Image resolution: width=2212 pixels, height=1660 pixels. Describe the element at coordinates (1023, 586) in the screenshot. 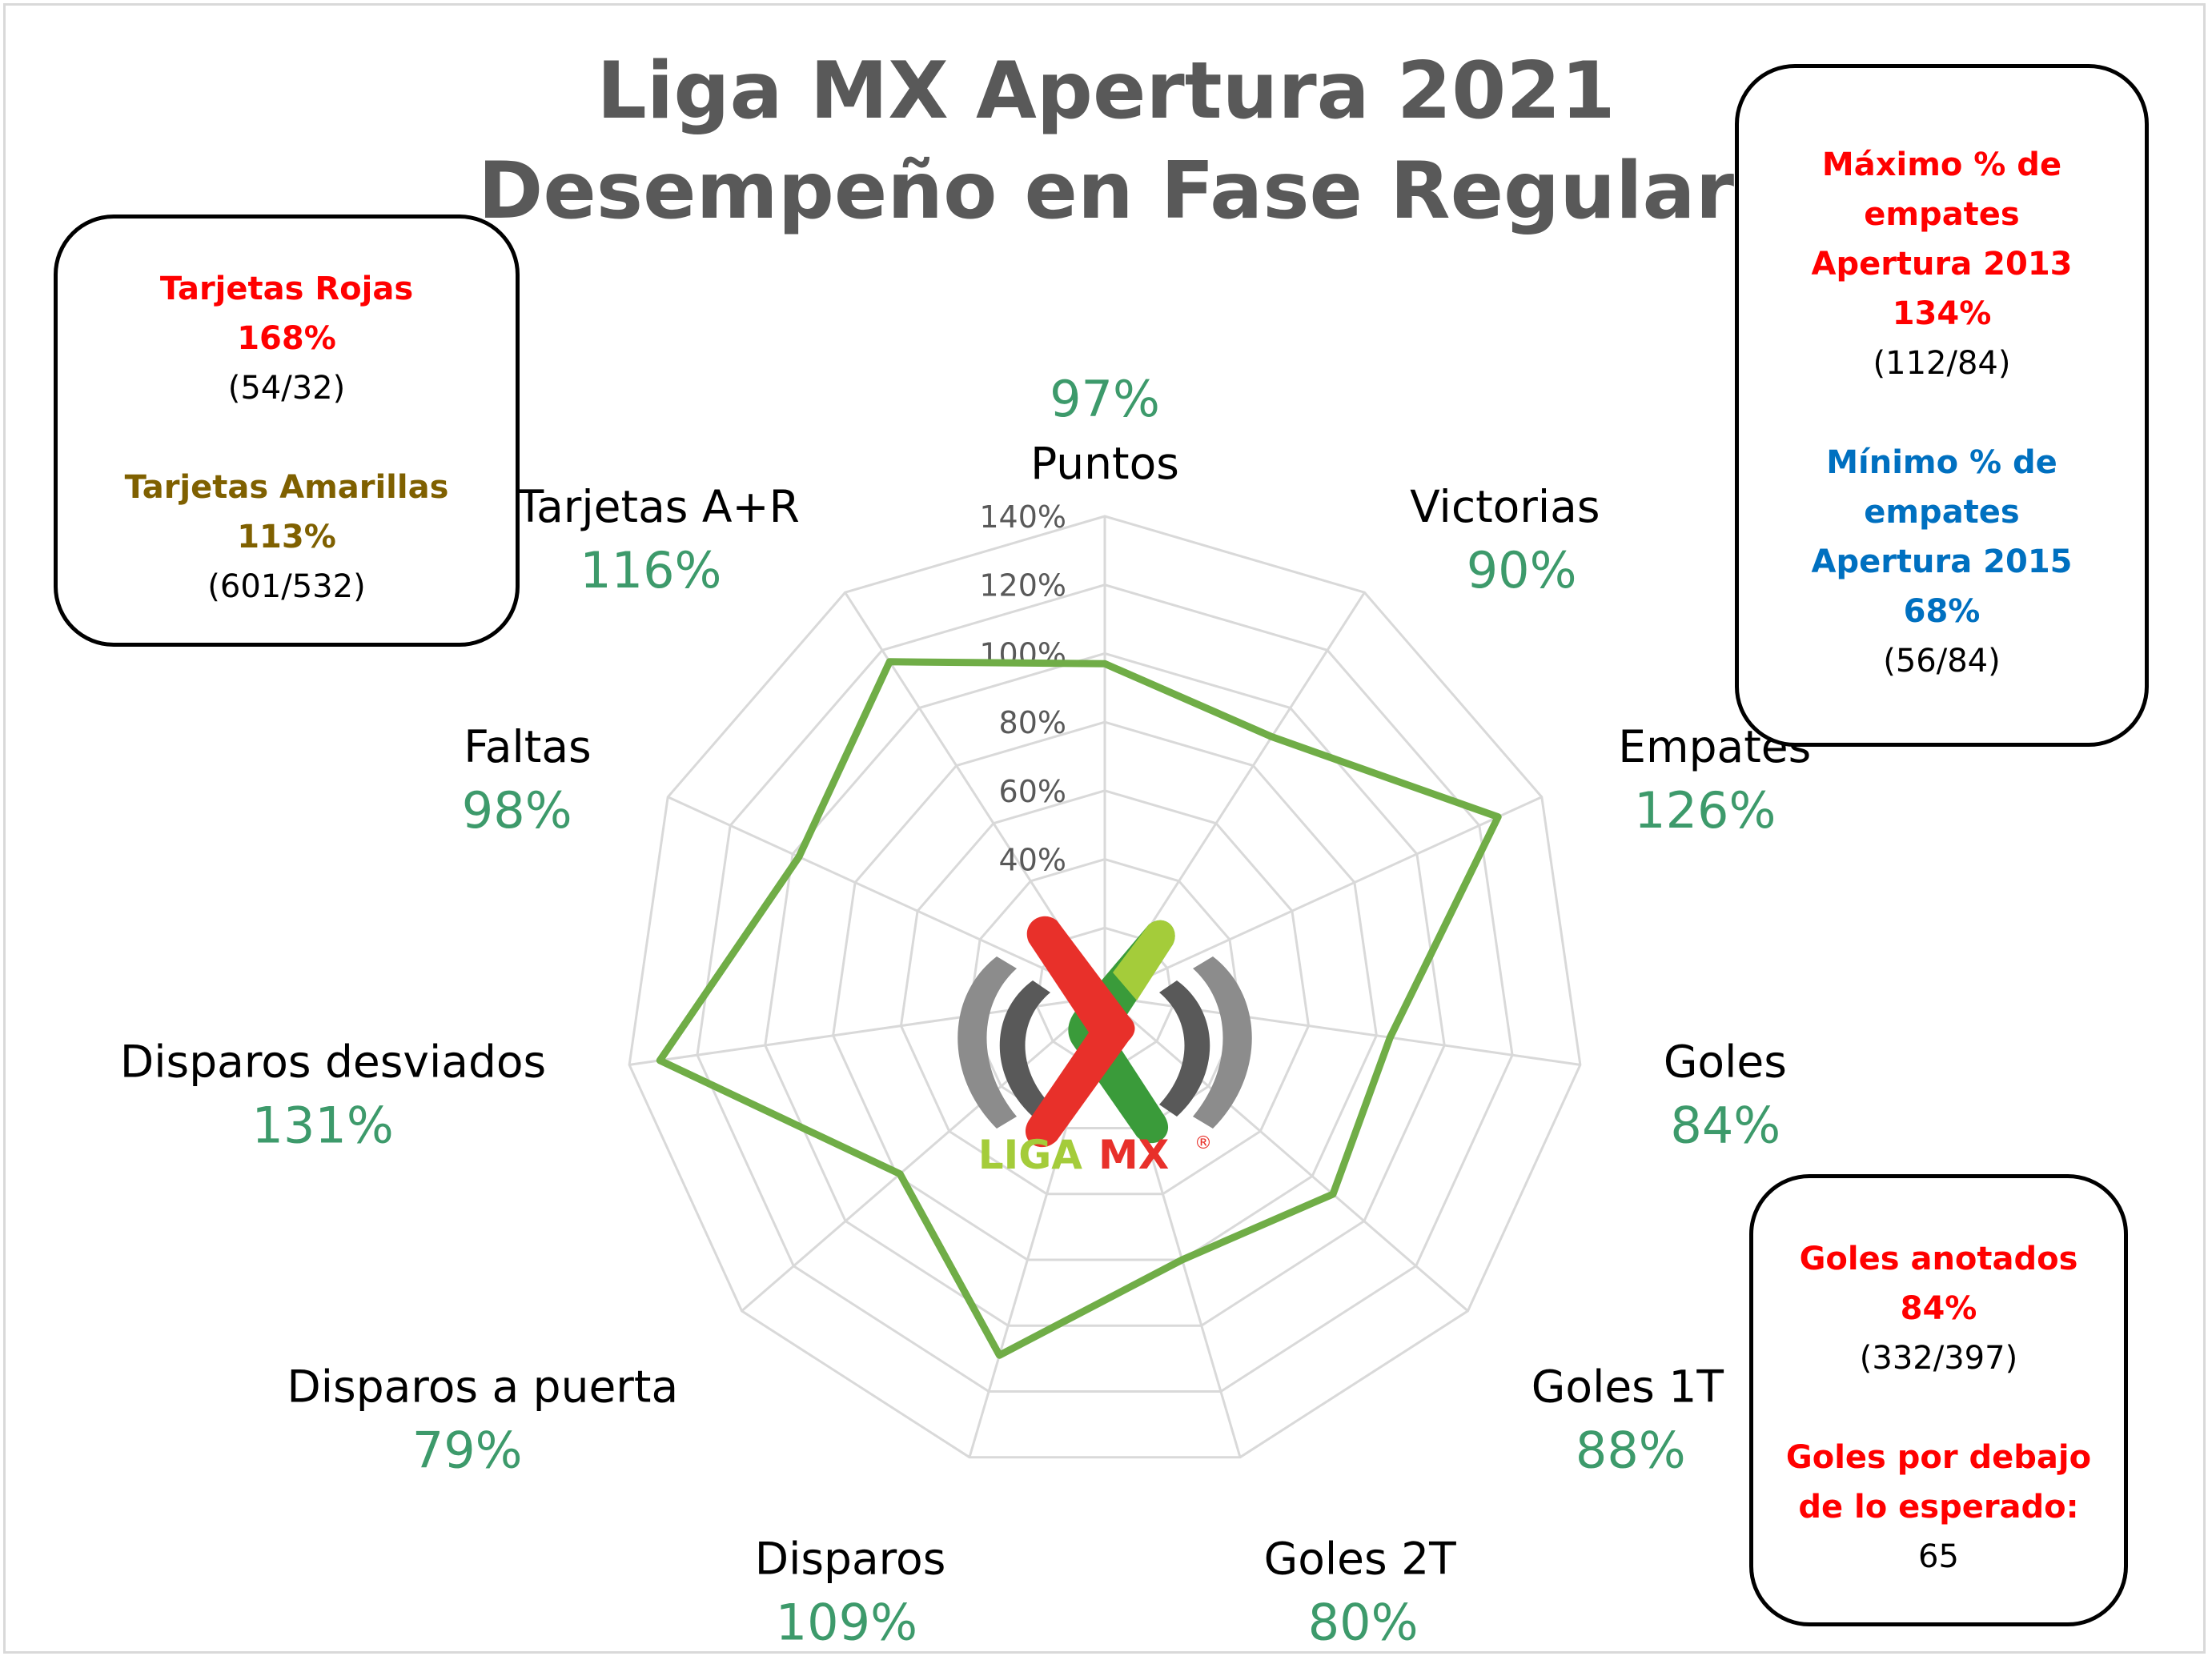

I see `r-tick-label: 120%` at that location.